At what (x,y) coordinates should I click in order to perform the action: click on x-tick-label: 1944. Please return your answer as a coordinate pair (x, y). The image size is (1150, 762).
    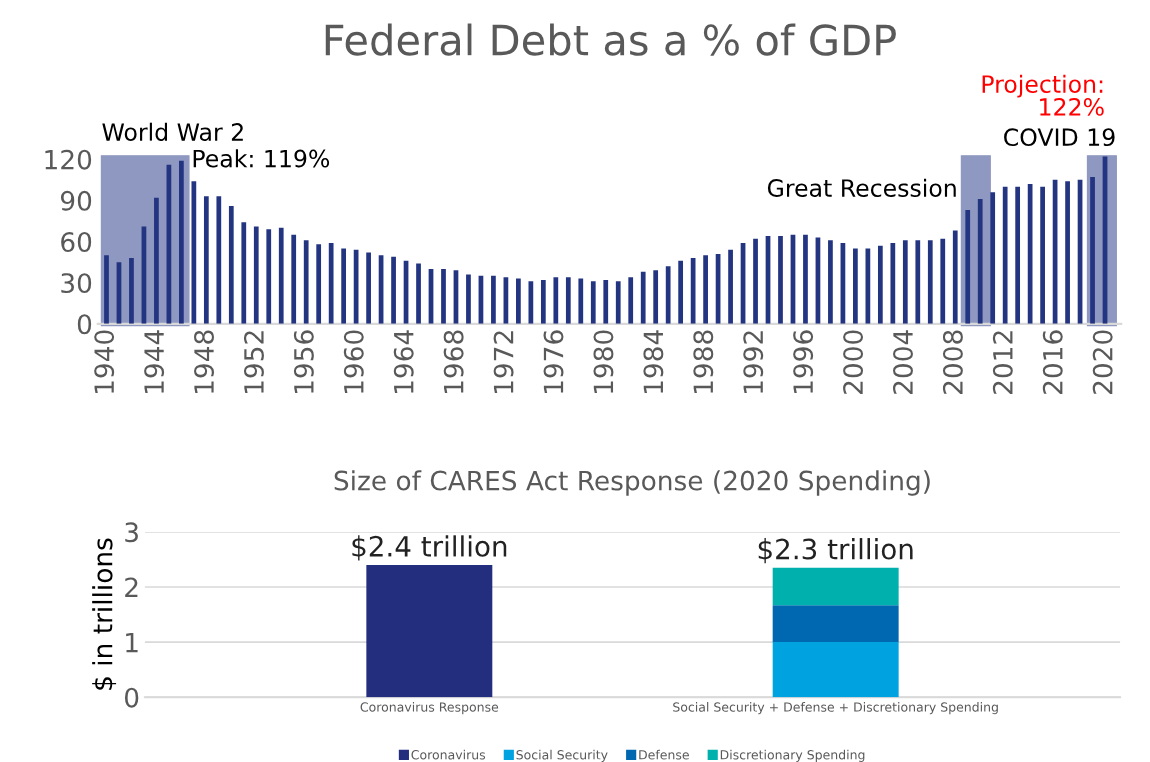
    Looking at the image, I should click on (154, 361).